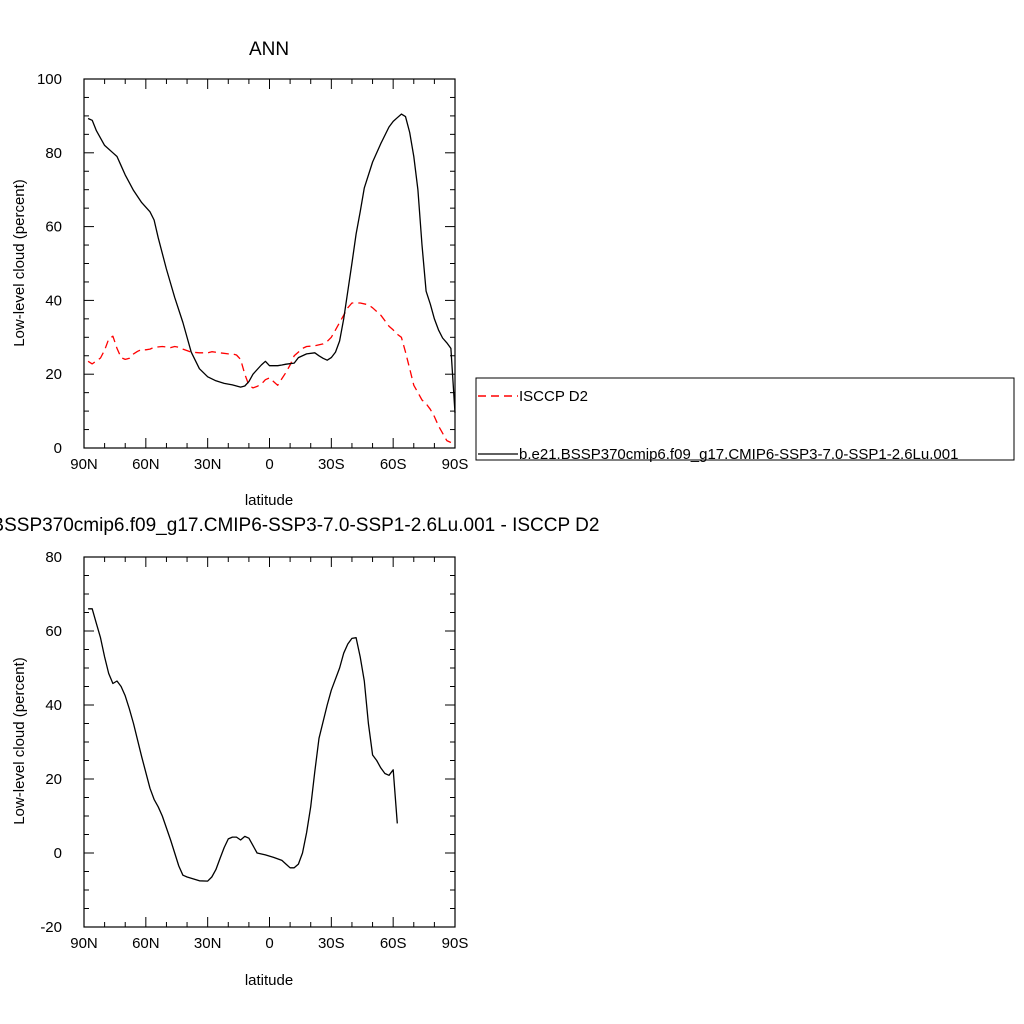  I want to click on top-y-tick-label: 20, so click(53, 374).